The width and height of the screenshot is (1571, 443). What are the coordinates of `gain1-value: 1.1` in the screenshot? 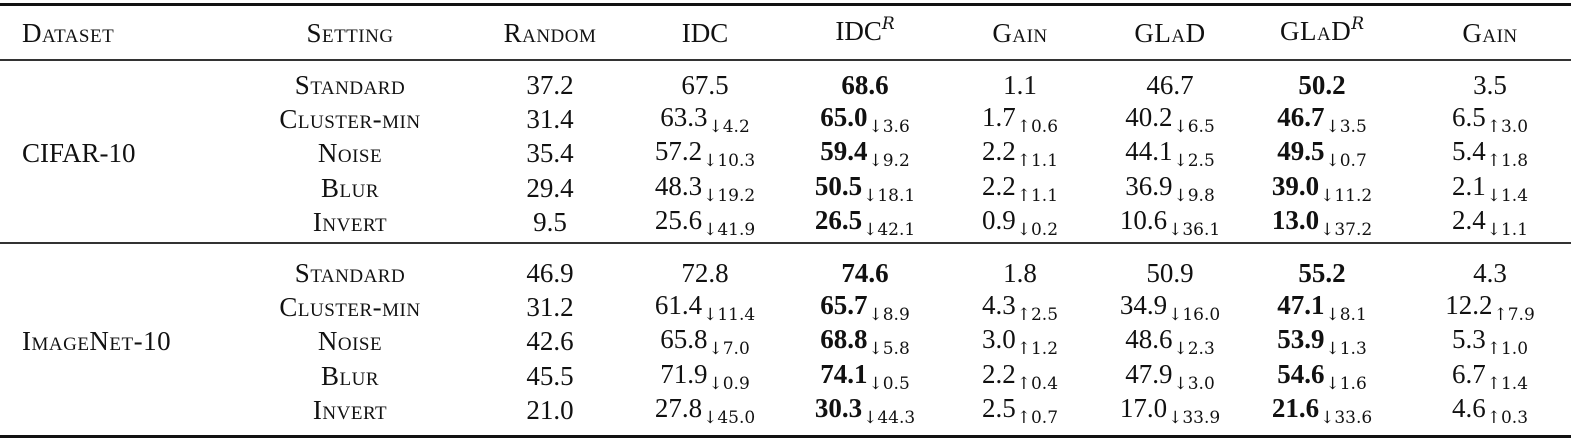 It's located at (1020, 85).